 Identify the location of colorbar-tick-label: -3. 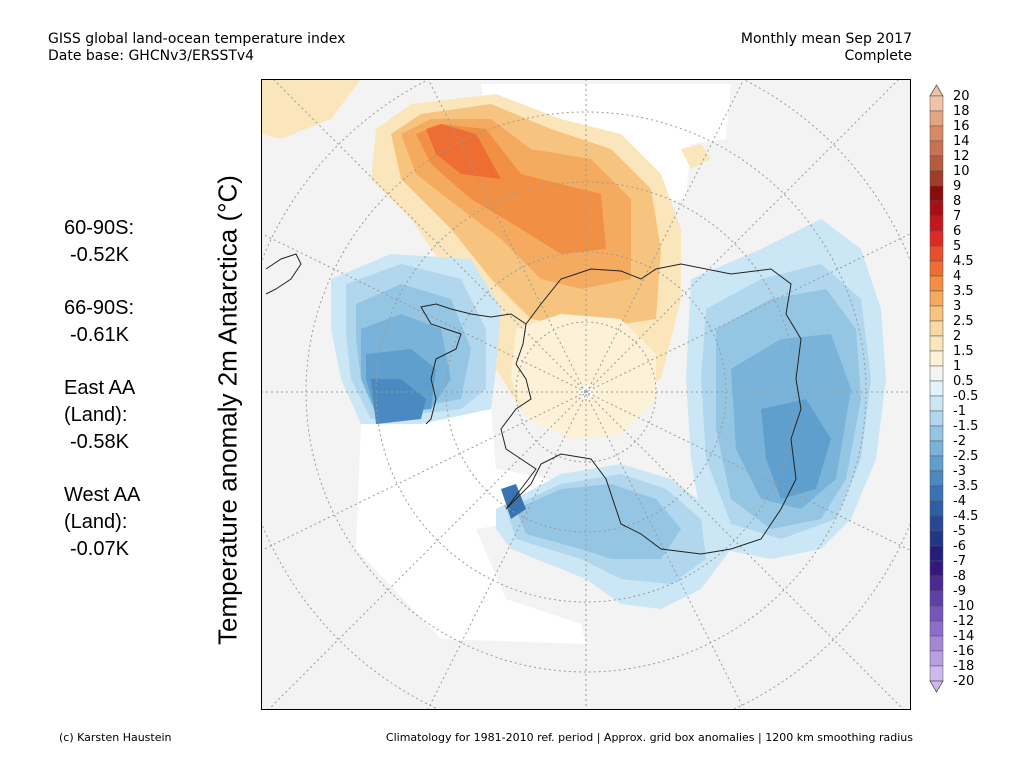
(959, 471).